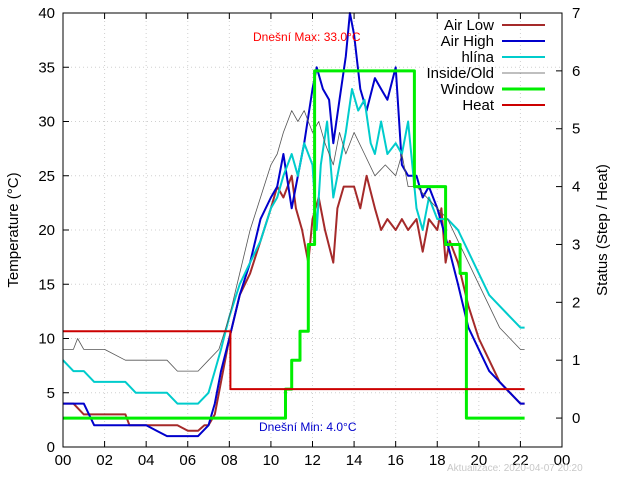 The width and height of the screenshot is (640, 480). Describe the element at coordinates (520, 460) in the screenshot. I see `x-tick-label: 22` at that location.